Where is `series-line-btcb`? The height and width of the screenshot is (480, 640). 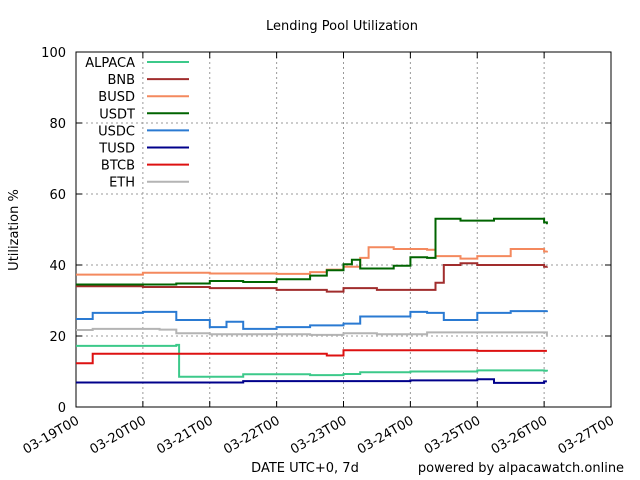
series-line-btcb is located at coordinates (311, 357).